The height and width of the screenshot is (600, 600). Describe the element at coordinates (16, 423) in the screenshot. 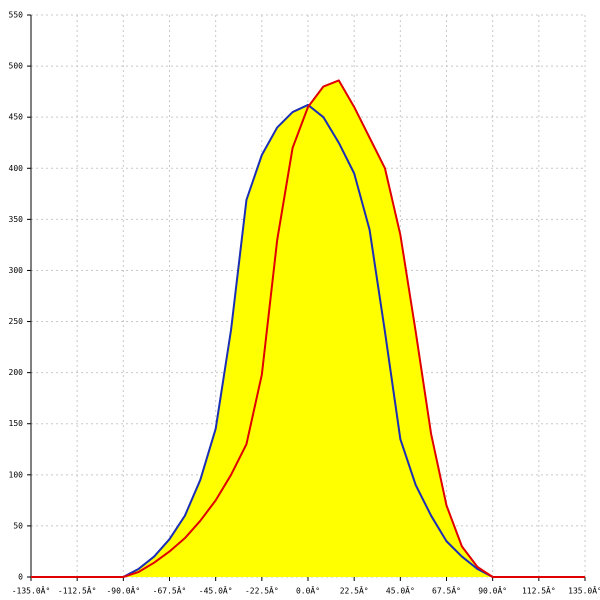

I see `y-tick-label: 150` at that location.